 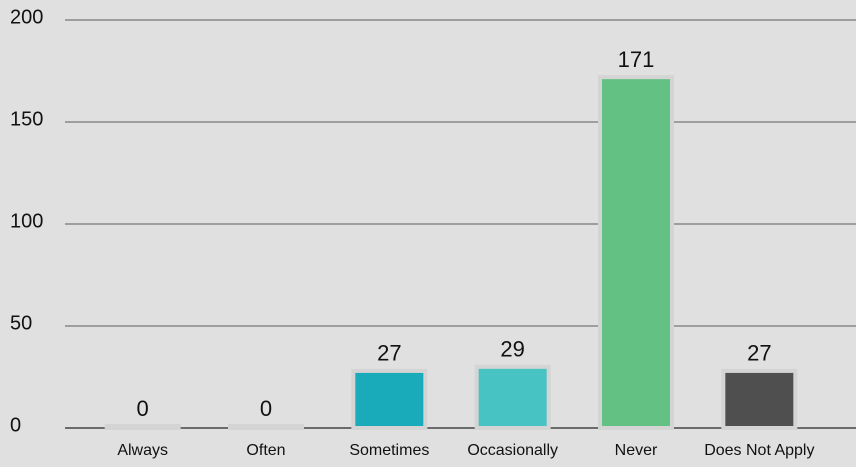 What do you see at coordinates (26, 17) in the screenshot?
I see `y-tick-label: 200` at bounding box center [26, 17].